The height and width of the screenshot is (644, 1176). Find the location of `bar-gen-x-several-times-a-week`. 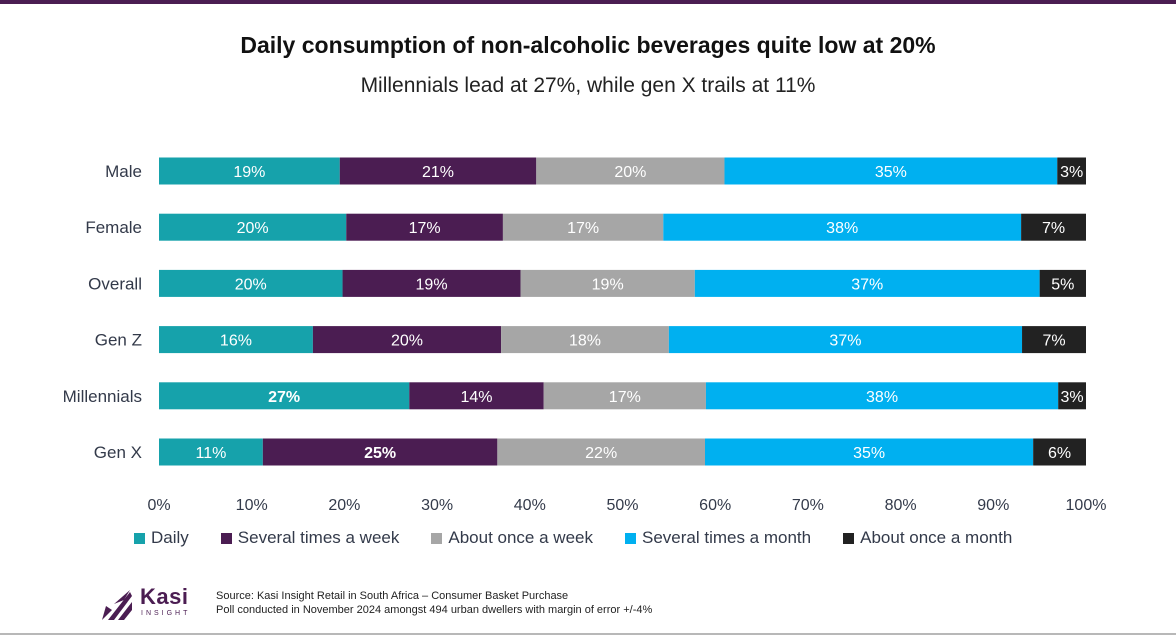

bar-gen-x-several-times-a-week is located at coordinates (380, 452).